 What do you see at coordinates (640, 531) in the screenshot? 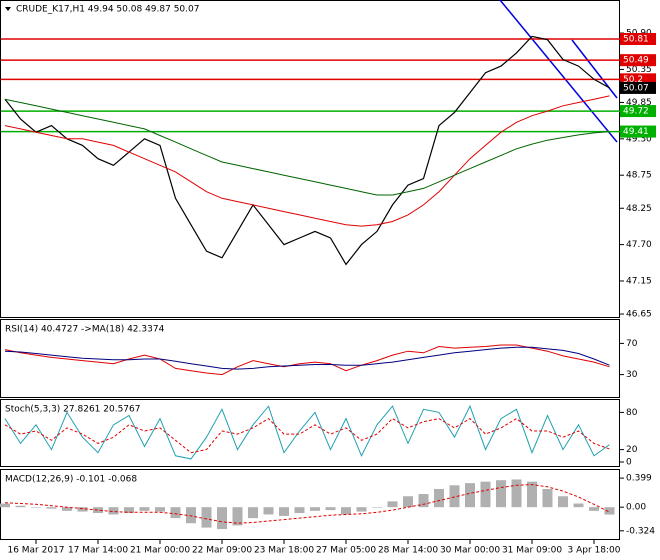
I see `y-tick-label: -0.324` at bounding box center [640, 531].